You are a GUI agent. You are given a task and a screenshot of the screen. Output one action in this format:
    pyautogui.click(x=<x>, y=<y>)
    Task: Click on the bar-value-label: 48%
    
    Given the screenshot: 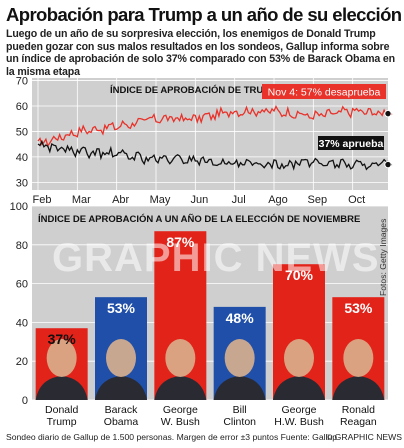 What is the action you would take?
    pyautogui.click(x=240, y=318)
    